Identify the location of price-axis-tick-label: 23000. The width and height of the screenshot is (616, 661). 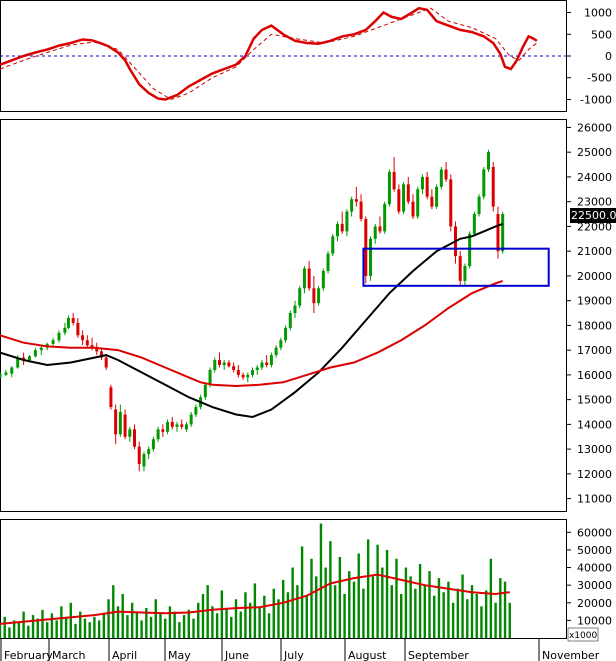
(594, 202).